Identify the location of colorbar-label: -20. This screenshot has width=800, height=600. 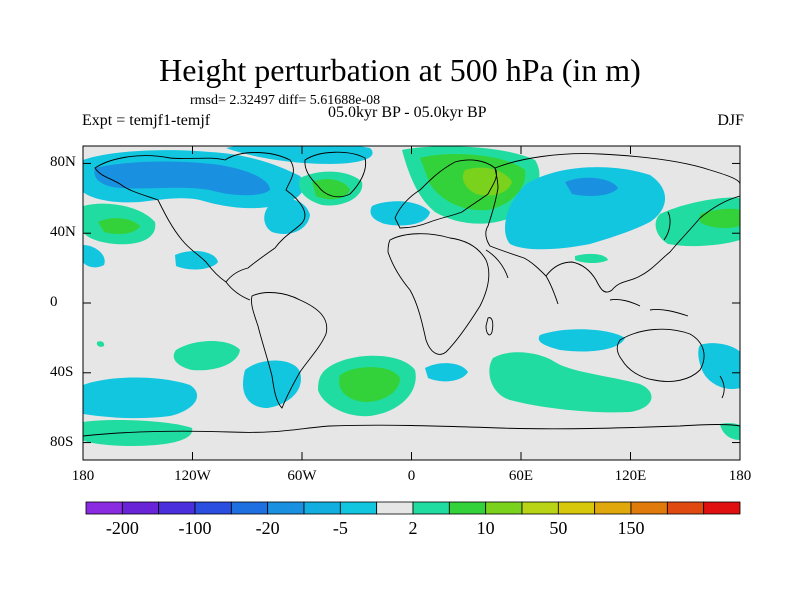
(267, 528).